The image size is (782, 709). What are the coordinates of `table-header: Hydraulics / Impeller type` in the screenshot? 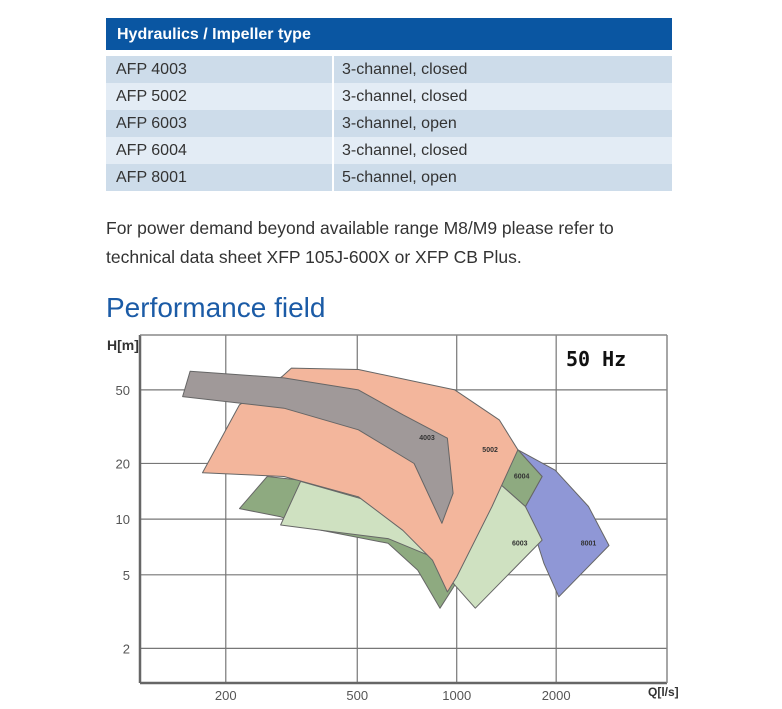 It's located at (389, 34).